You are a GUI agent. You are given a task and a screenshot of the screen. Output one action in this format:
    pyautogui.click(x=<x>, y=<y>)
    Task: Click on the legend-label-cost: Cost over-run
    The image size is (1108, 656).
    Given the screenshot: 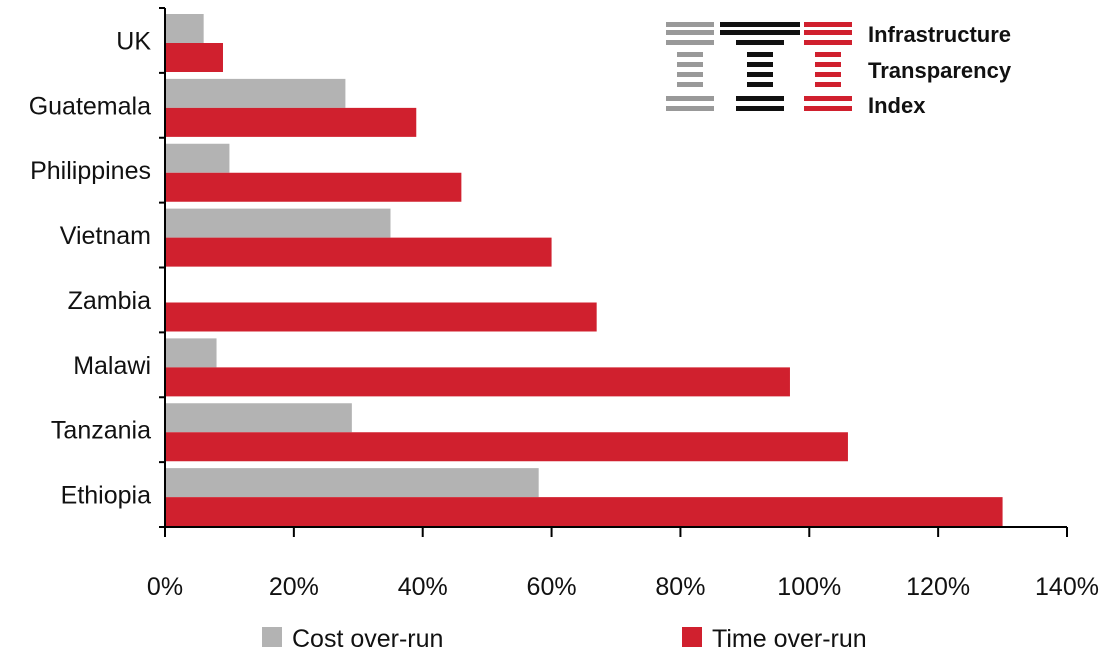 What is the action you would take?
    pyautogui.click(x=367, y=639)
    